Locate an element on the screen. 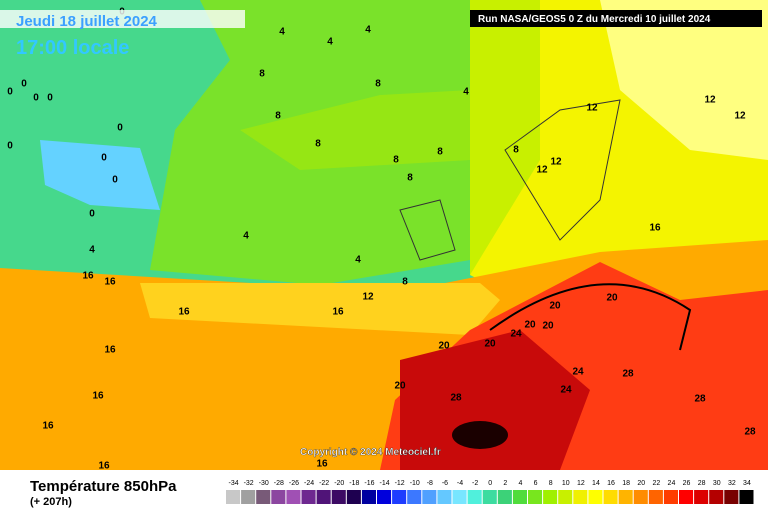  field-lightorange is located at coordinates (320, 309).